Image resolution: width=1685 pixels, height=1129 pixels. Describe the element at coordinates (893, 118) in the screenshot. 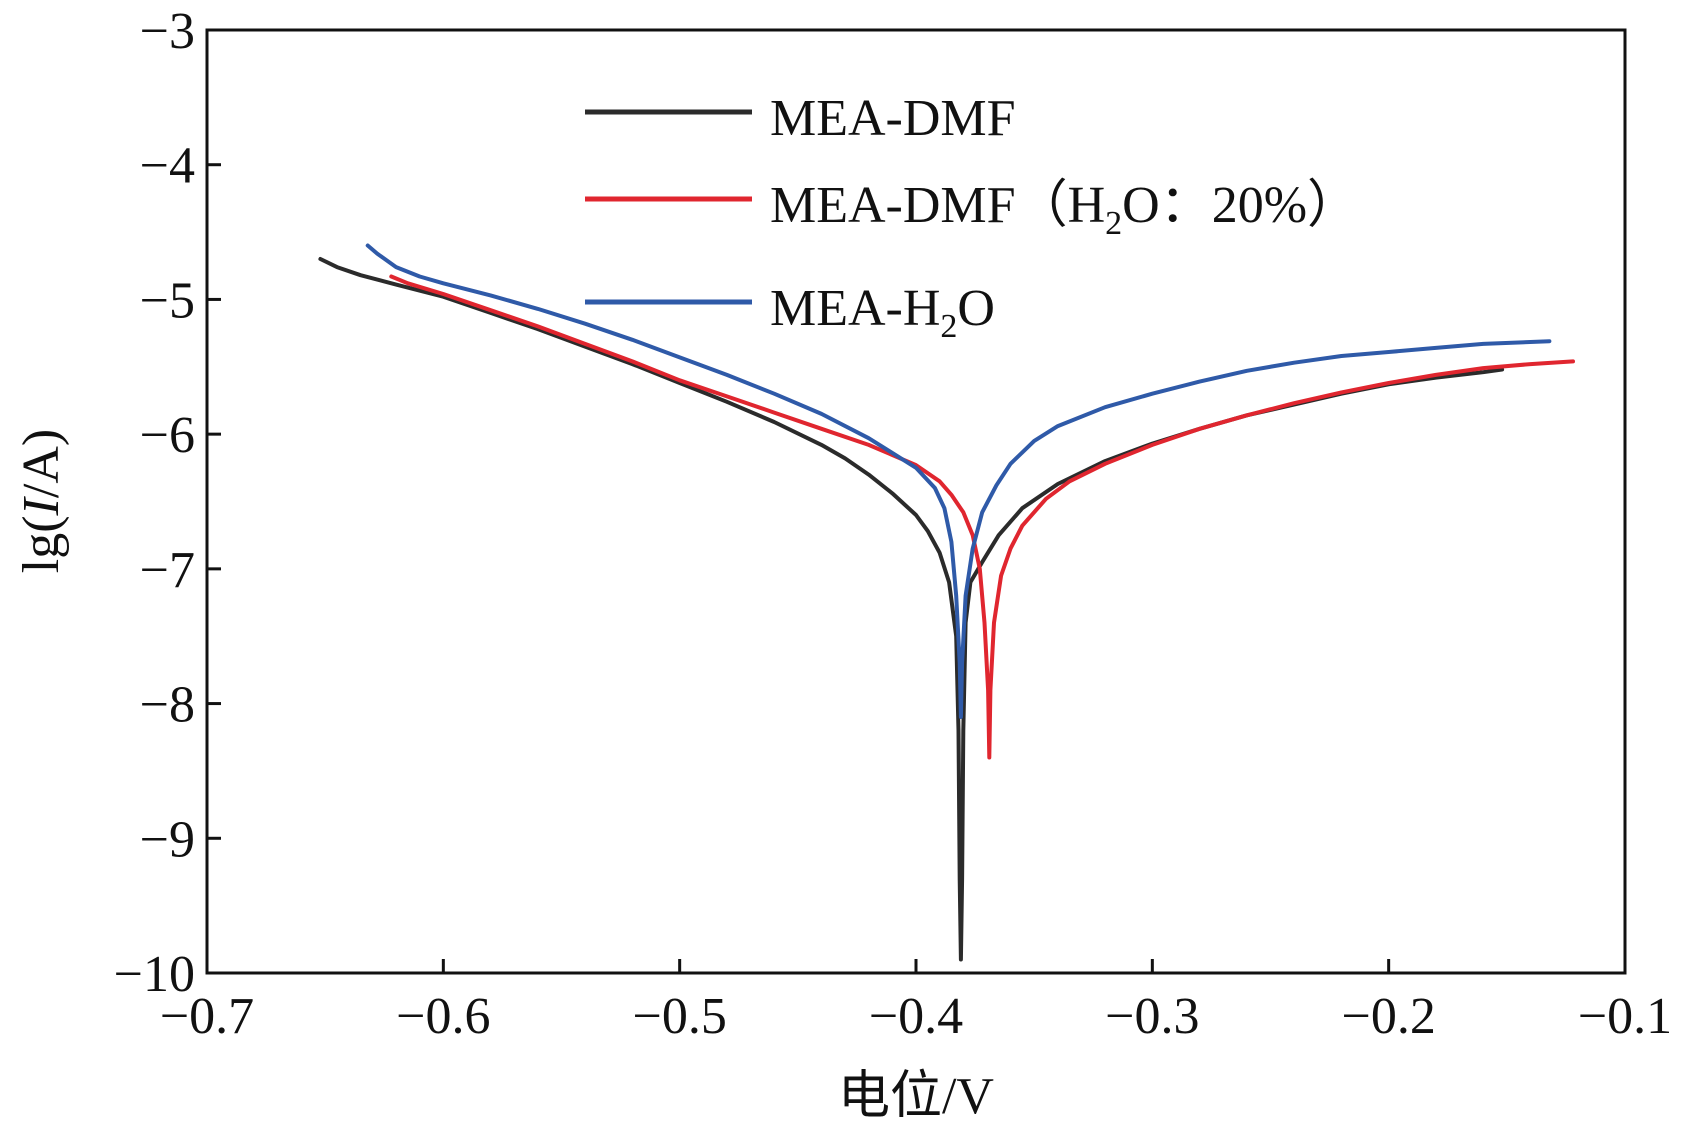

I see `legend-label-mea-dmf: MEA-DMF` at that location.